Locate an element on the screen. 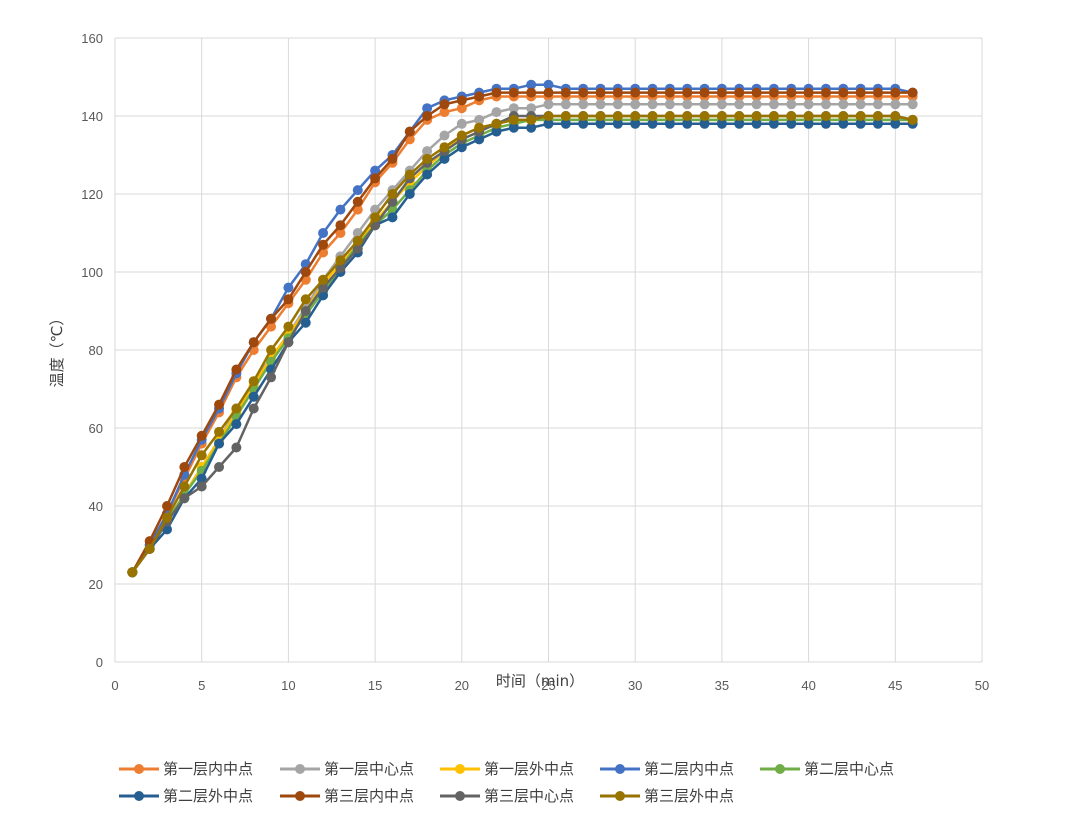  y-tick-label: 140 is located at coordinates (92, 116).